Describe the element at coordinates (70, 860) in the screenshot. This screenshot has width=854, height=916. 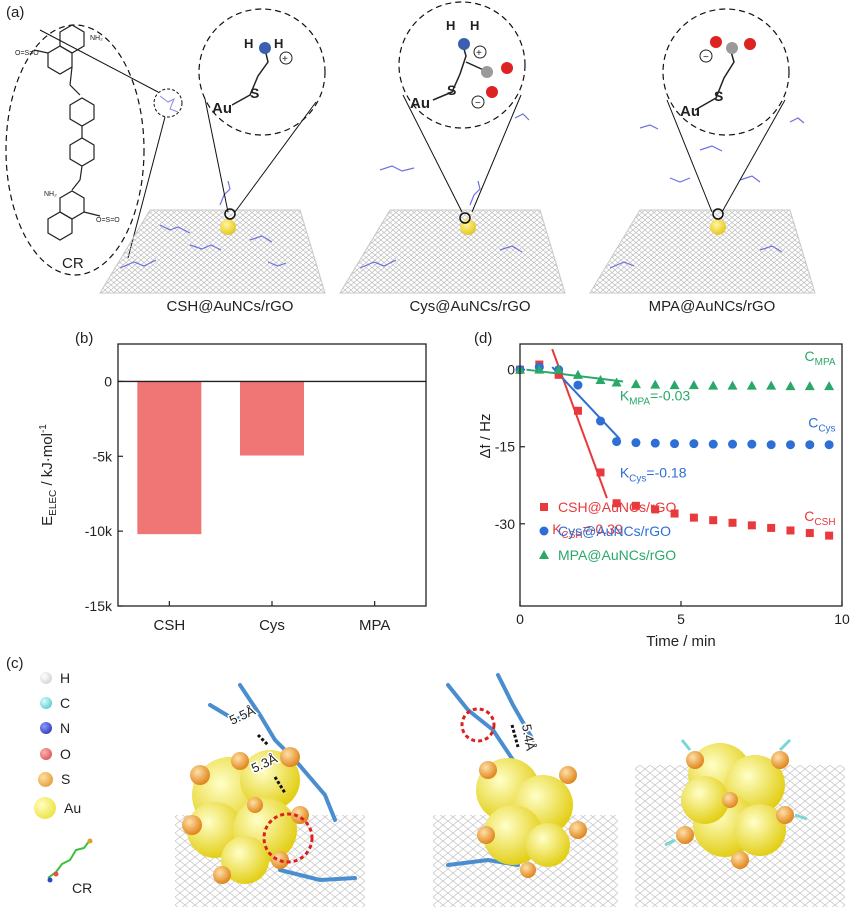
I see `cr-molecule-icon` at that location.